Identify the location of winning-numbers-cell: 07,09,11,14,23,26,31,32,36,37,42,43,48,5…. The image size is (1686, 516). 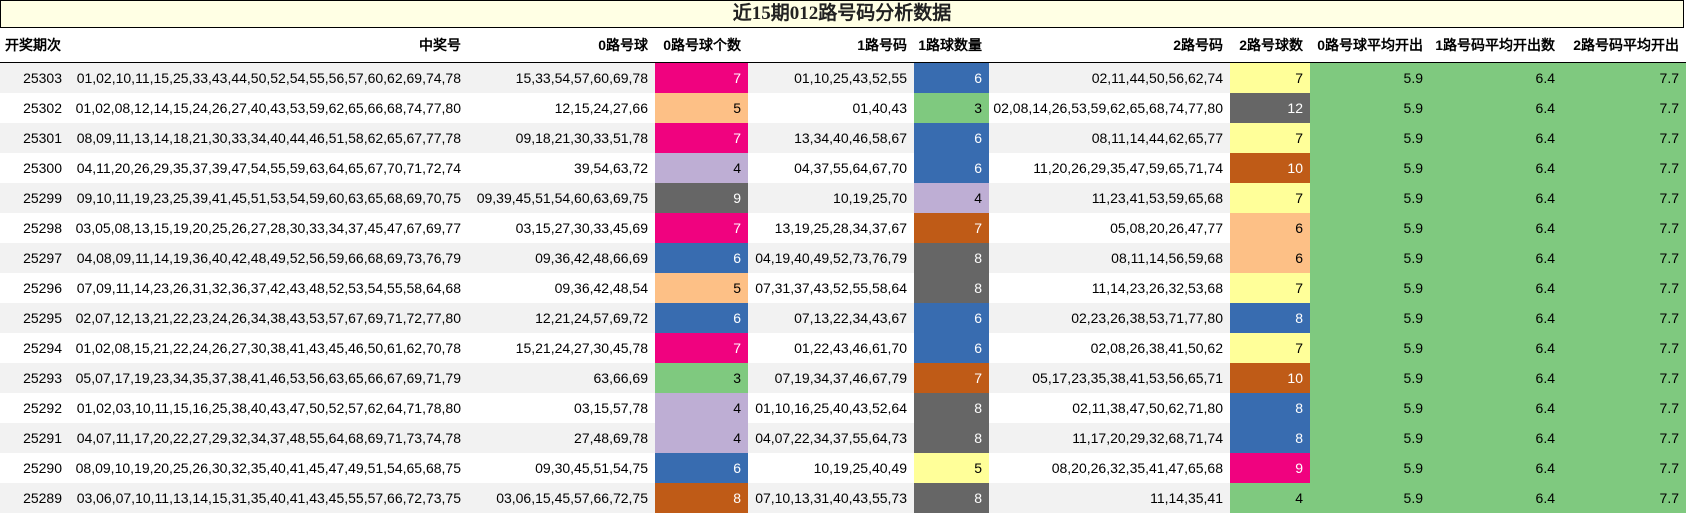
(268, 288).